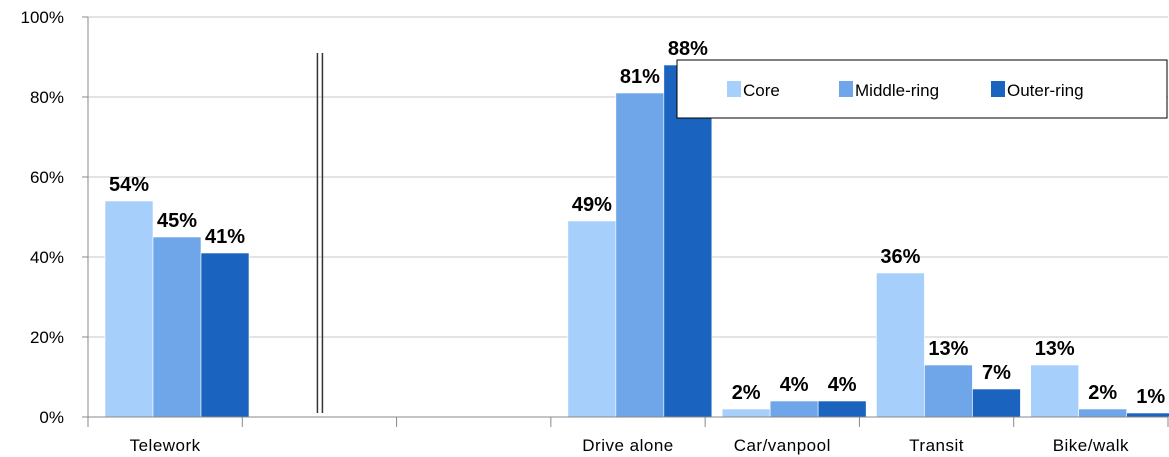 Image resolution: width=1169 pixels, height=457 pixels. What do you see at coordinates (936, 445) in the screenshot?
I see `x-tick-label: Transit` at bounding box center [936, 445].